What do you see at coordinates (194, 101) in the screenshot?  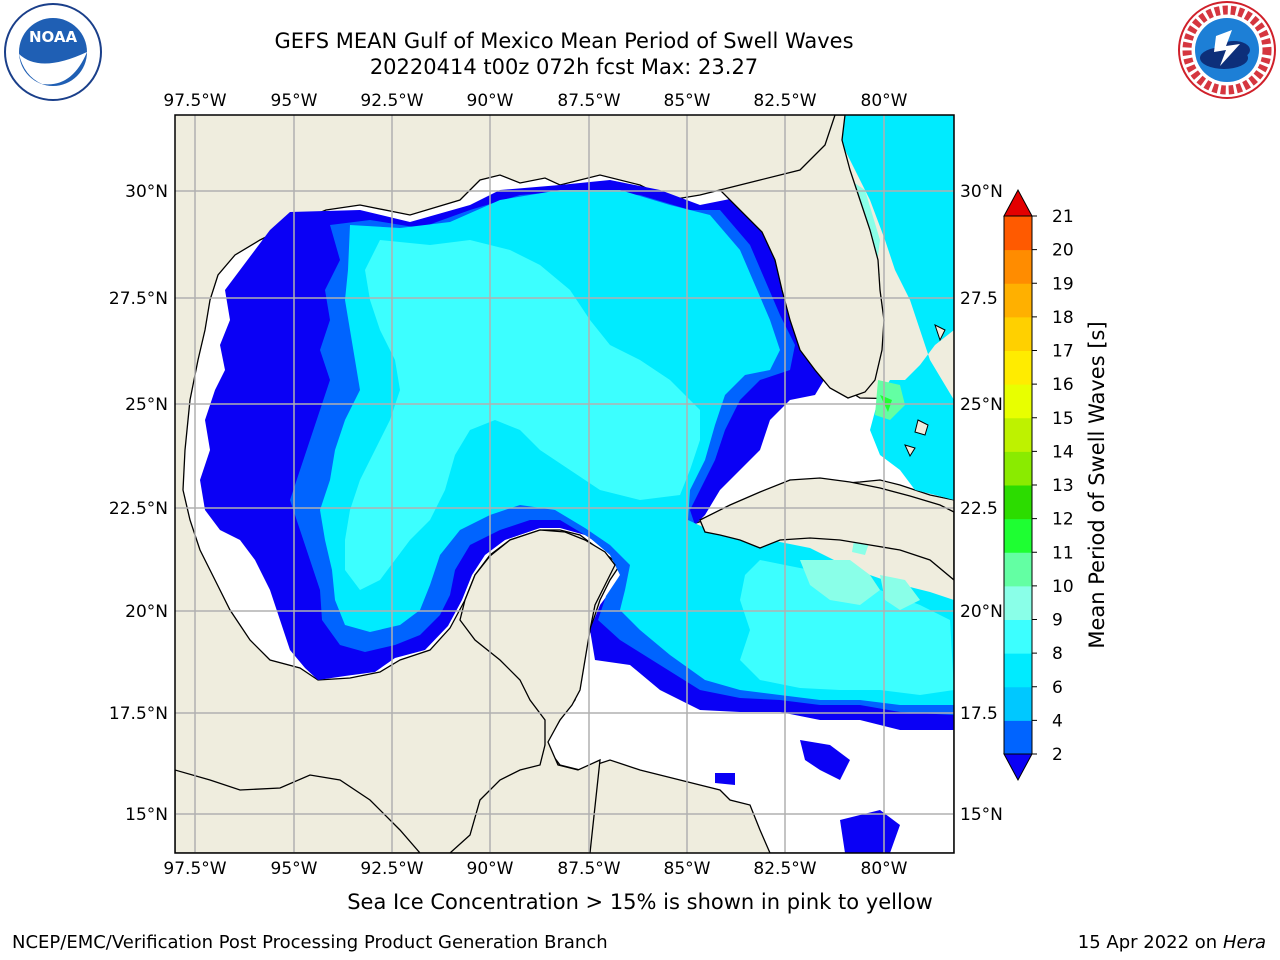 I see `lon-tick-top: 97.5°W` at bounding box center [194, 101].